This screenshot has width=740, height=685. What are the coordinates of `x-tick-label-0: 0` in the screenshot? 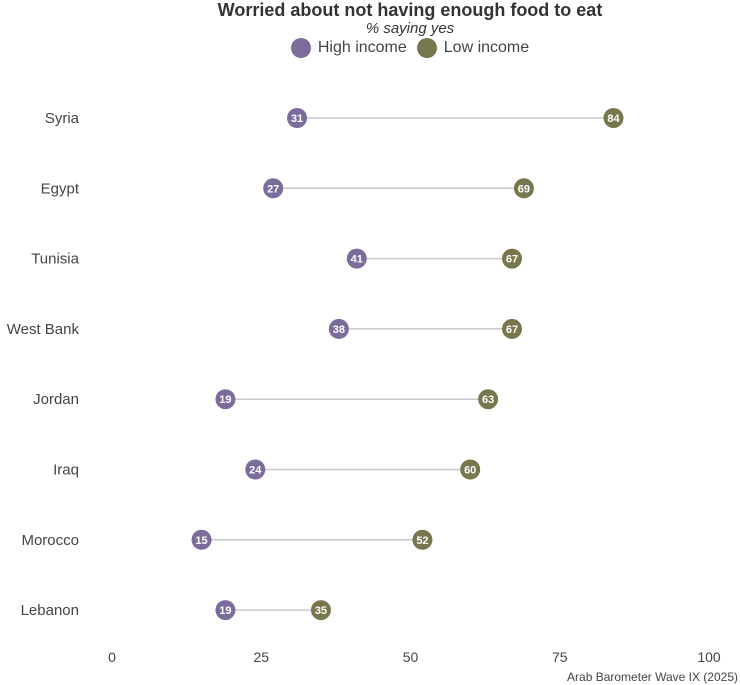 It's located at (112, 657).